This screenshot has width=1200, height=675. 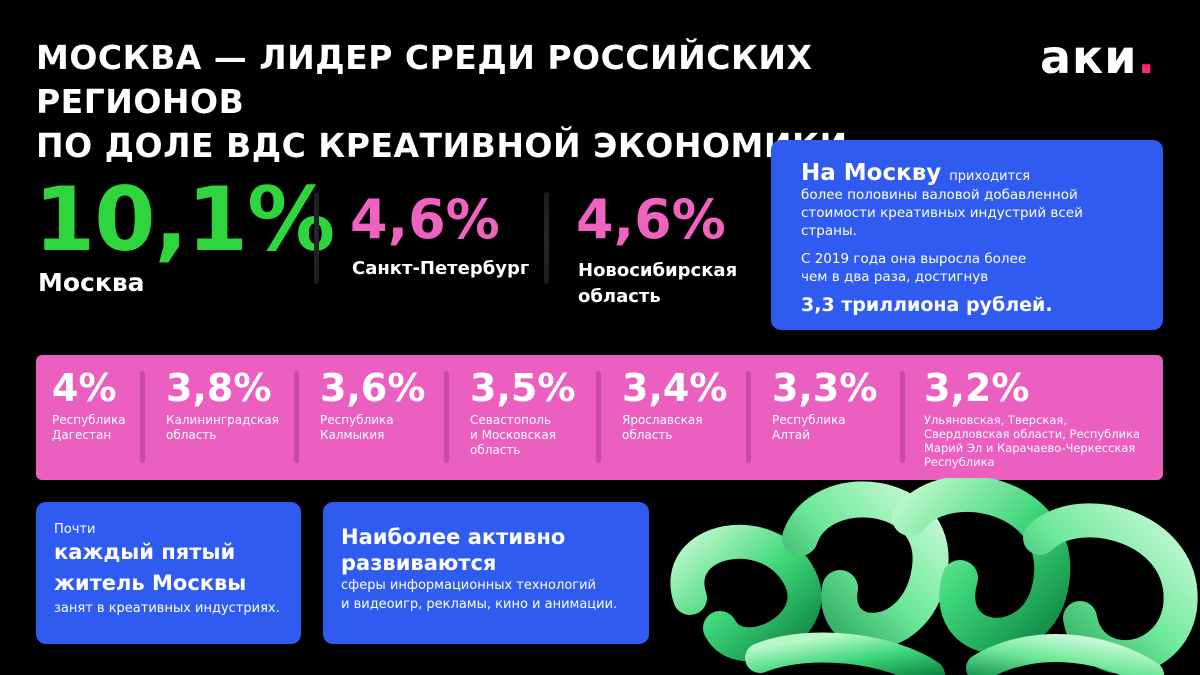 I want to click on page-title-line-2: ПО ДОЛЕ ВДС КРЕАТИВНОЙ ЭКОНОМИКИ, so click(x=442, y=145).